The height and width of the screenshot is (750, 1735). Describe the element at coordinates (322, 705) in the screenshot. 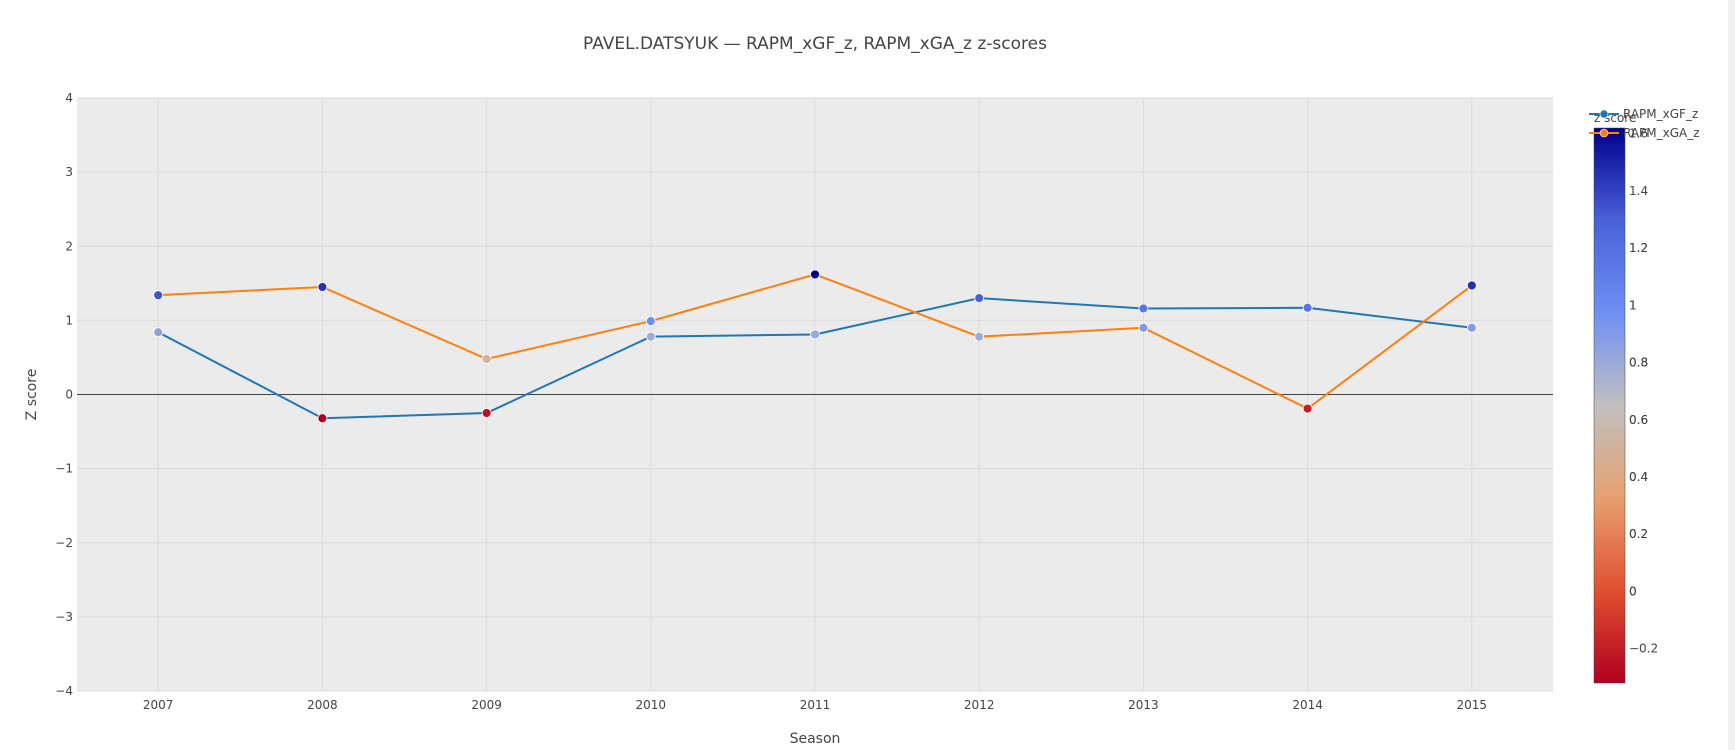

I see `x-tick-label: 2008` at that location.